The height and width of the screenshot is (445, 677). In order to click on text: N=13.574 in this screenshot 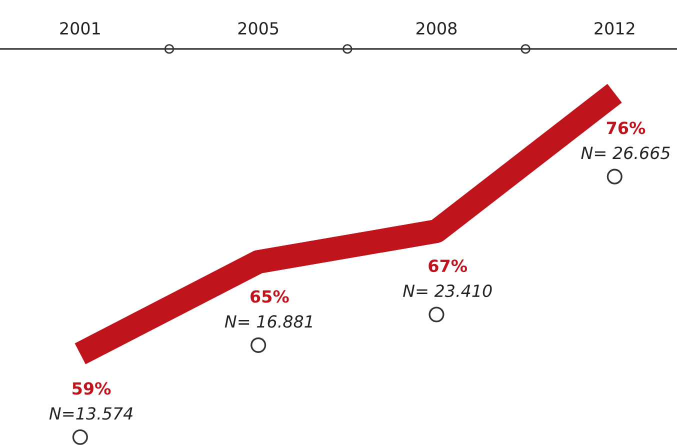, I will do `click(90, 413)`.